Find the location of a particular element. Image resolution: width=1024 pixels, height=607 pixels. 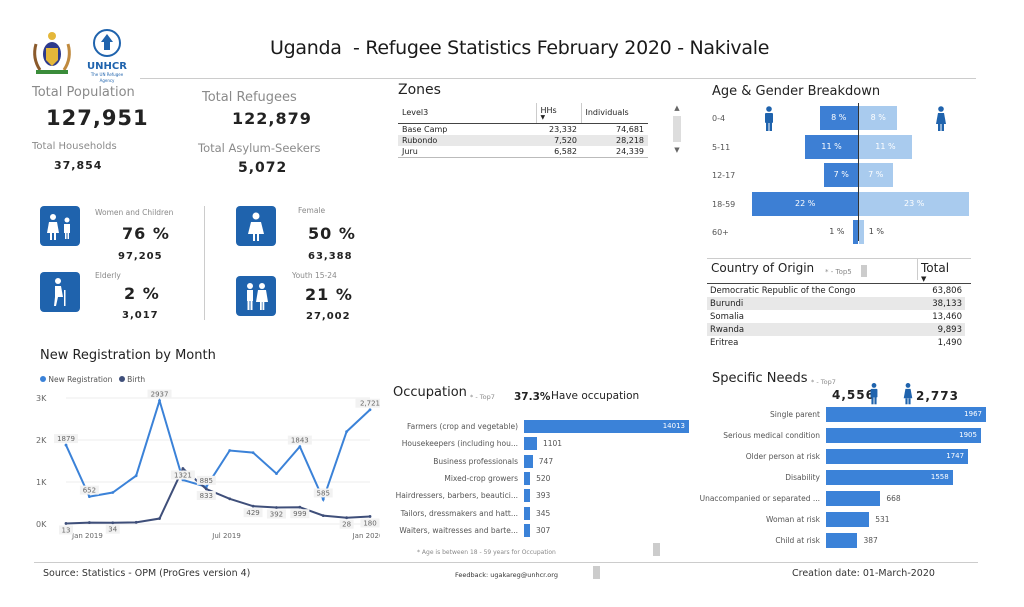

total-asylum-label: Total Asylum-Seekers is located at coordinates (259, 148).